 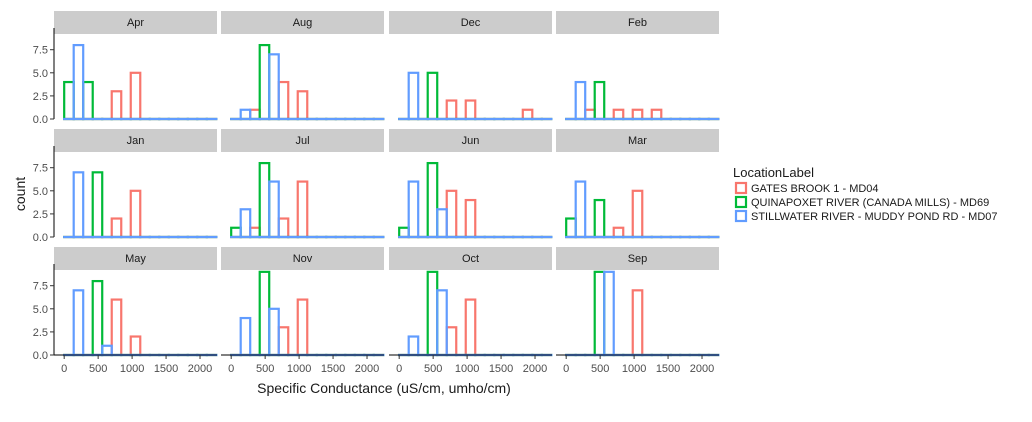 I want to click on panel-jul: Jul, so click(x=303, y=184).